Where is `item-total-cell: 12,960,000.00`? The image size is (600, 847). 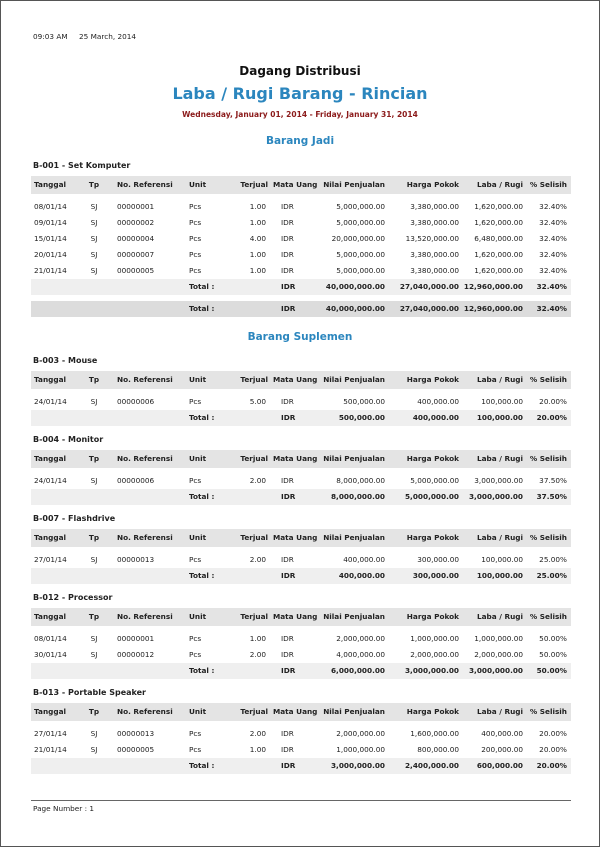 item-total-cell: 12,960,000.00 is located at coordinates (493, 286).